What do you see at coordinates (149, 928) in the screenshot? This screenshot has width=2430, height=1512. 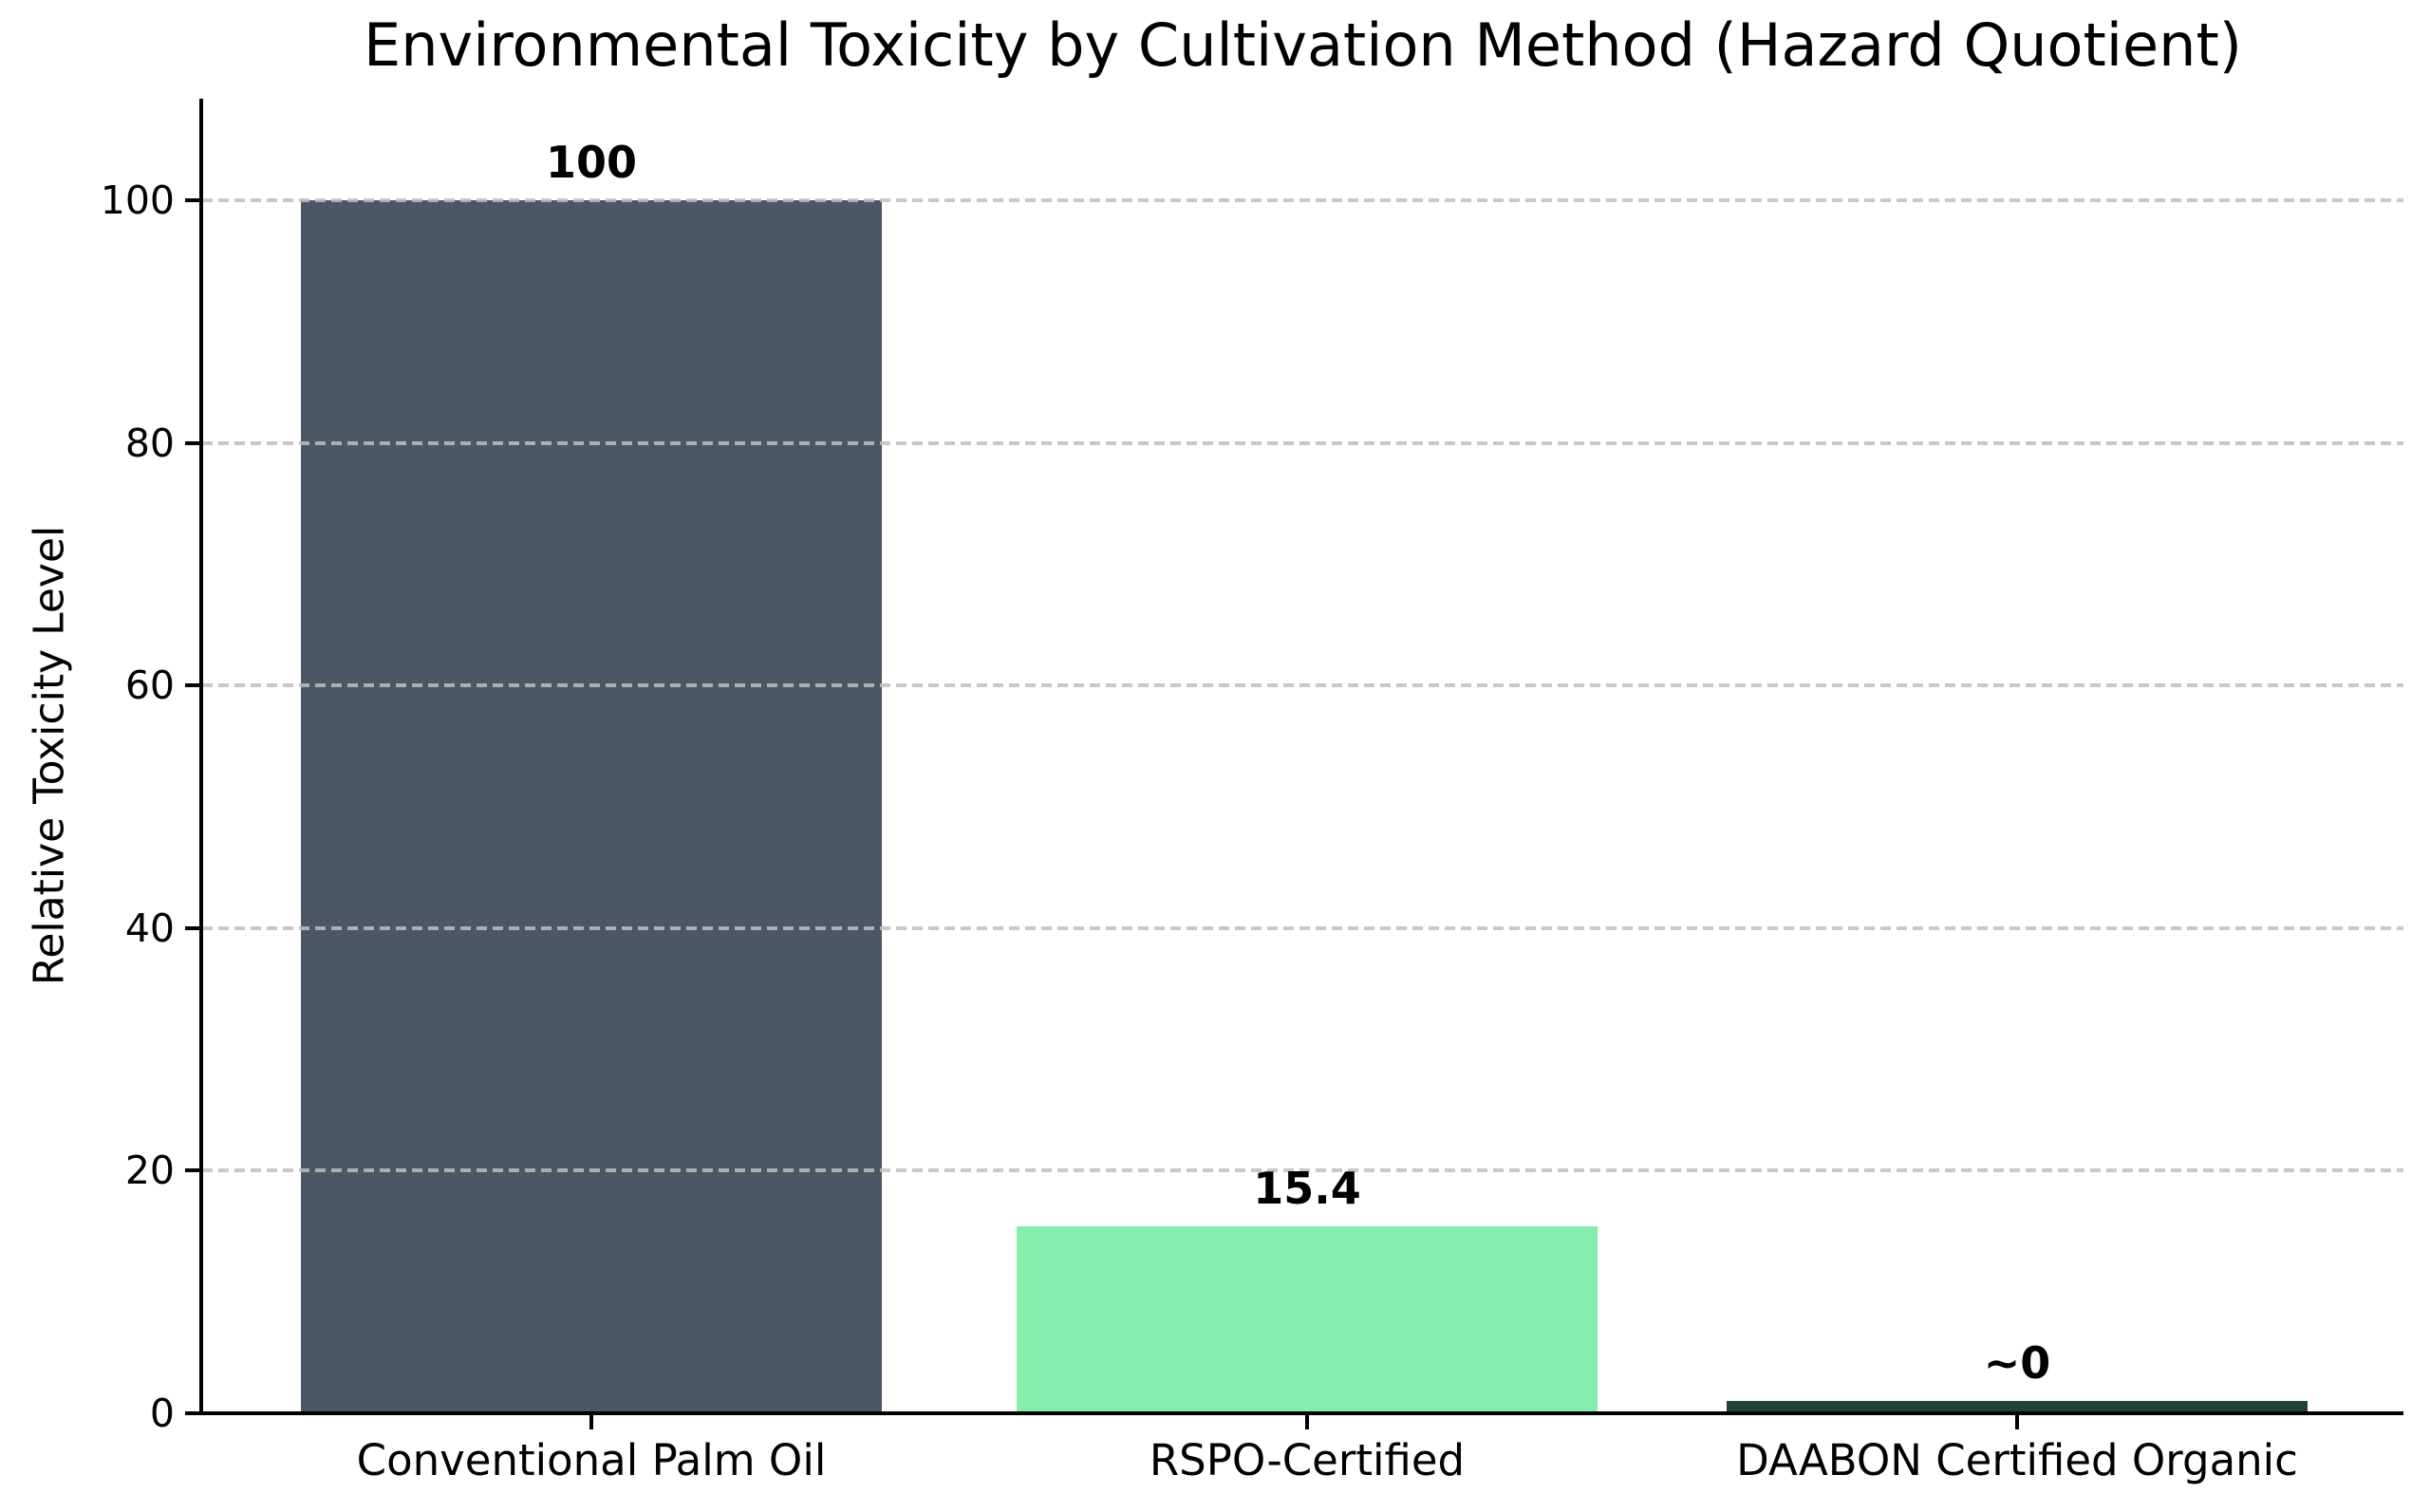 I see `y-tick-label-40: 40` at bounding box center [149, 928].